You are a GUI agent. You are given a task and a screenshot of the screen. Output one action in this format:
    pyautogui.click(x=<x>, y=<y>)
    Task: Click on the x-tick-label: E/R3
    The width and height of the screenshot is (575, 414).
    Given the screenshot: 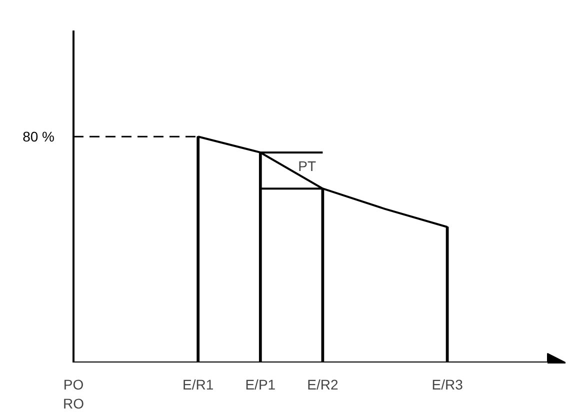 What is the action you would take?
    pyautogui.click(x=448, y=384)
    